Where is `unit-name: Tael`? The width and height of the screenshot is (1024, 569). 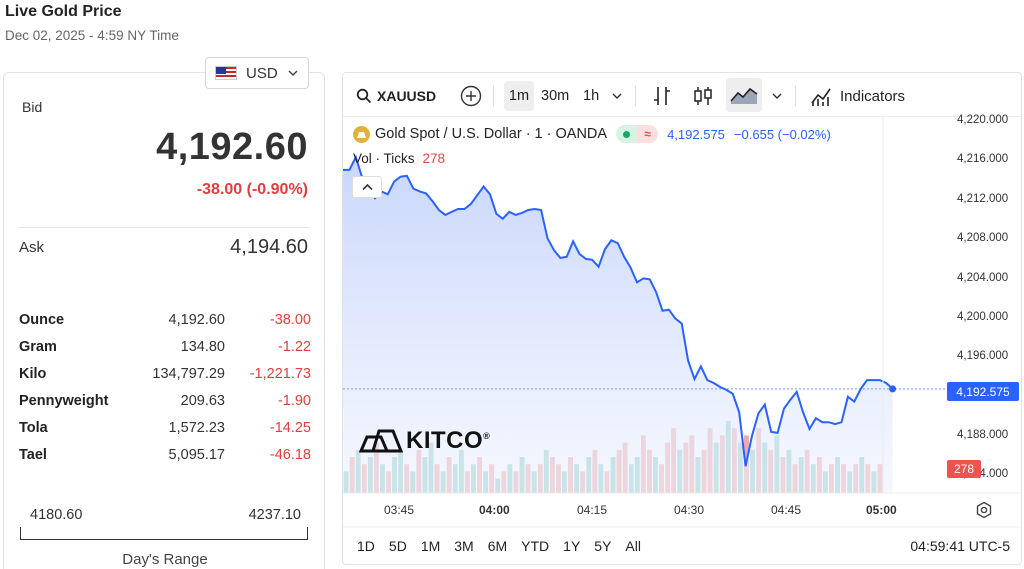
unit-name: Tael is located at coordinates (33, 454).